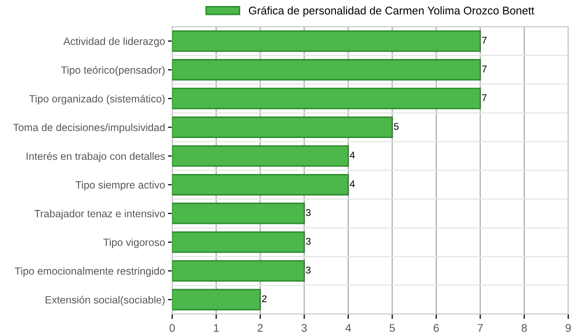 The image size is (574, 334). I want to click on x-tick-label: 6, so click(436, 328).